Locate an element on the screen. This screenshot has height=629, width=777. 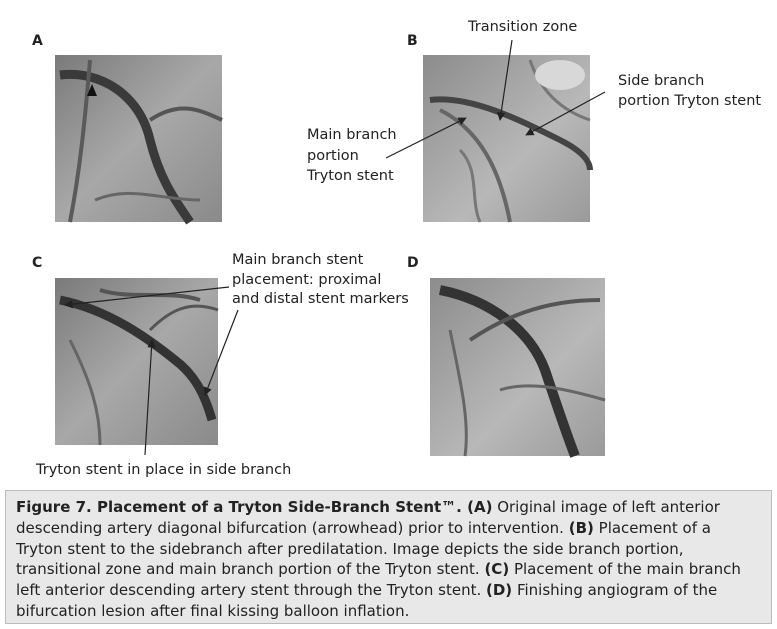
annotation: Side branch is located at coordinates (661, 81).